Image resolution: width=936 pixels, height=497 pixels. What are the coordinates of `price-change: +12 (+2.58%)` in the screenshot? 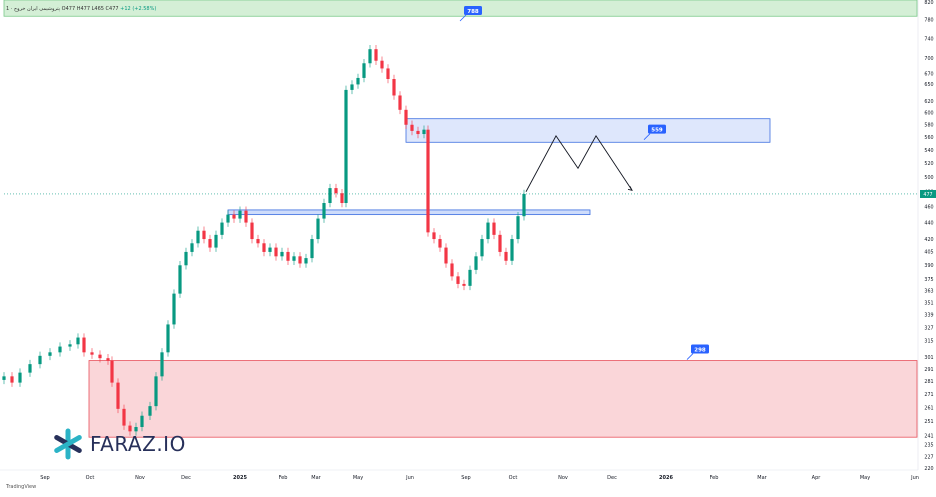 It's located at (138, 9).